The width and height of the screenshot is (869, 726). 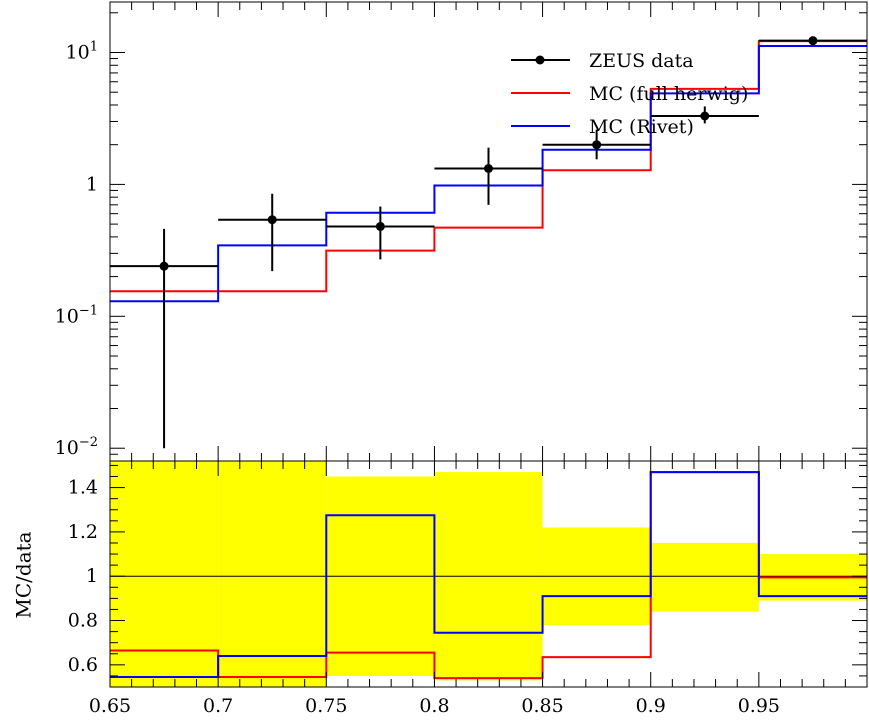 I want to click on legend-label: MC (full herwig), so click(x=668, y=94).